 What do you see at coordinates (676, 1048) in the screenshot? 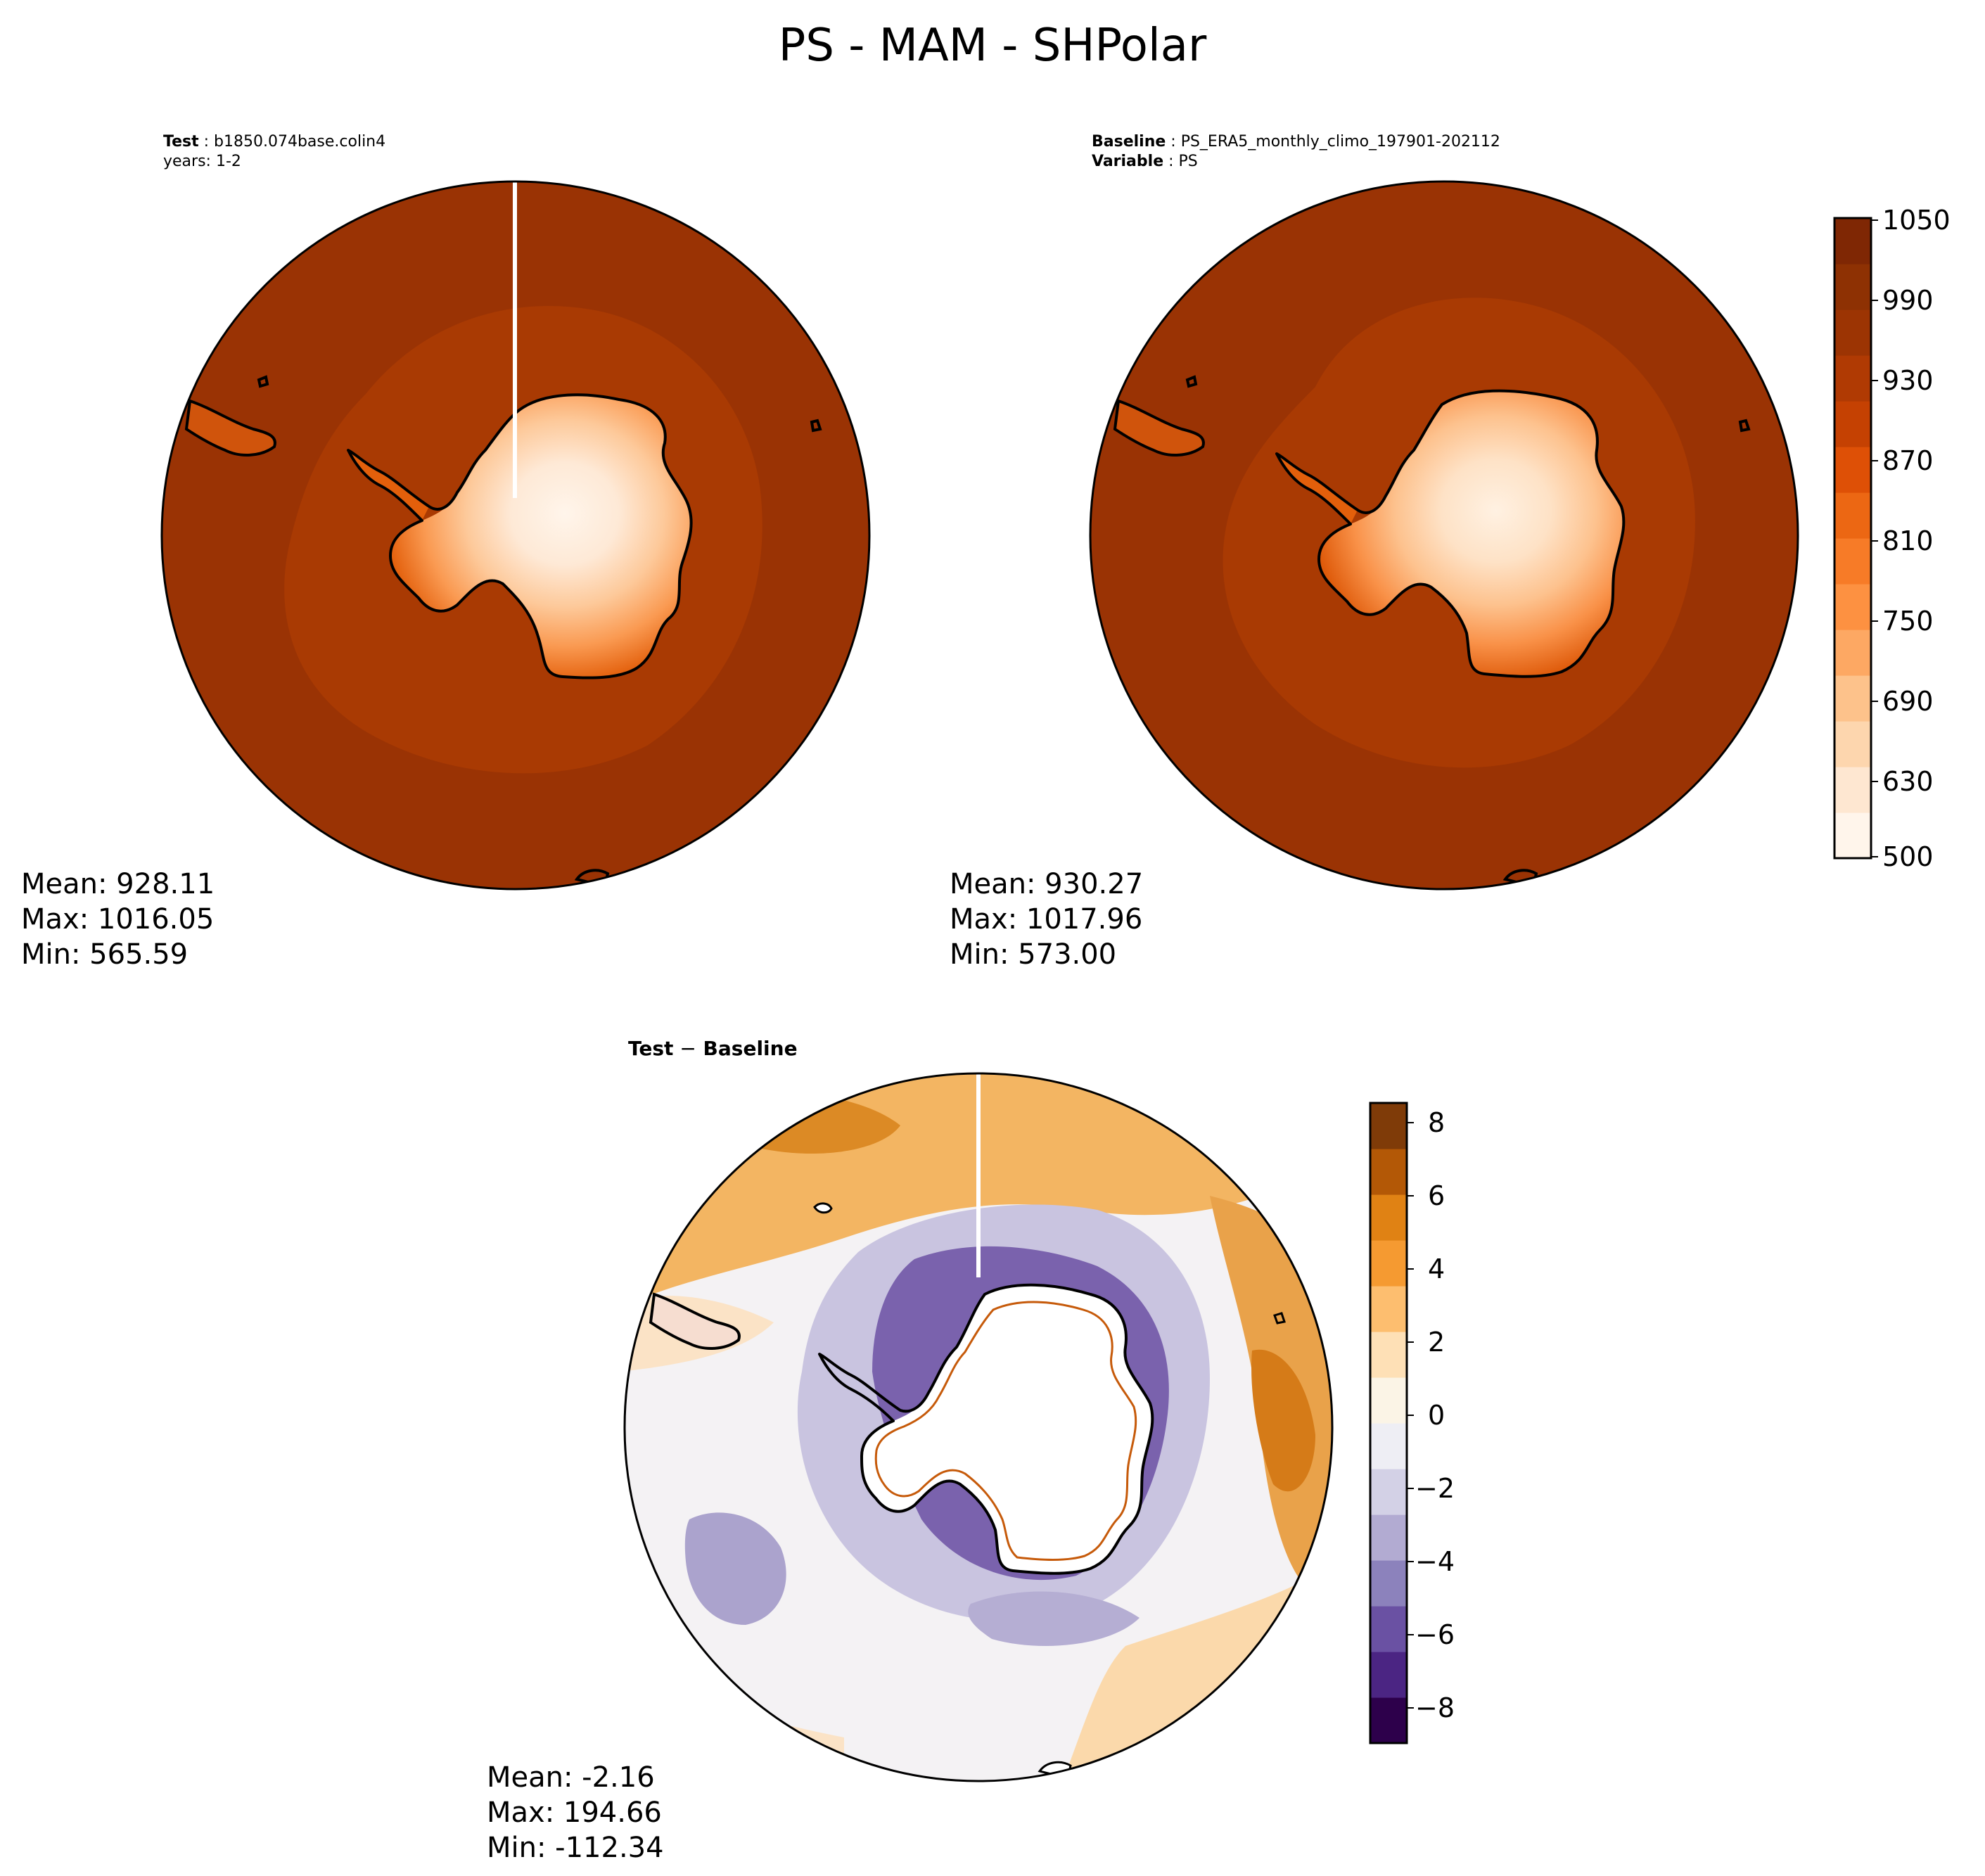
I see `diff-title-op` at bounding box center [676, 1048].